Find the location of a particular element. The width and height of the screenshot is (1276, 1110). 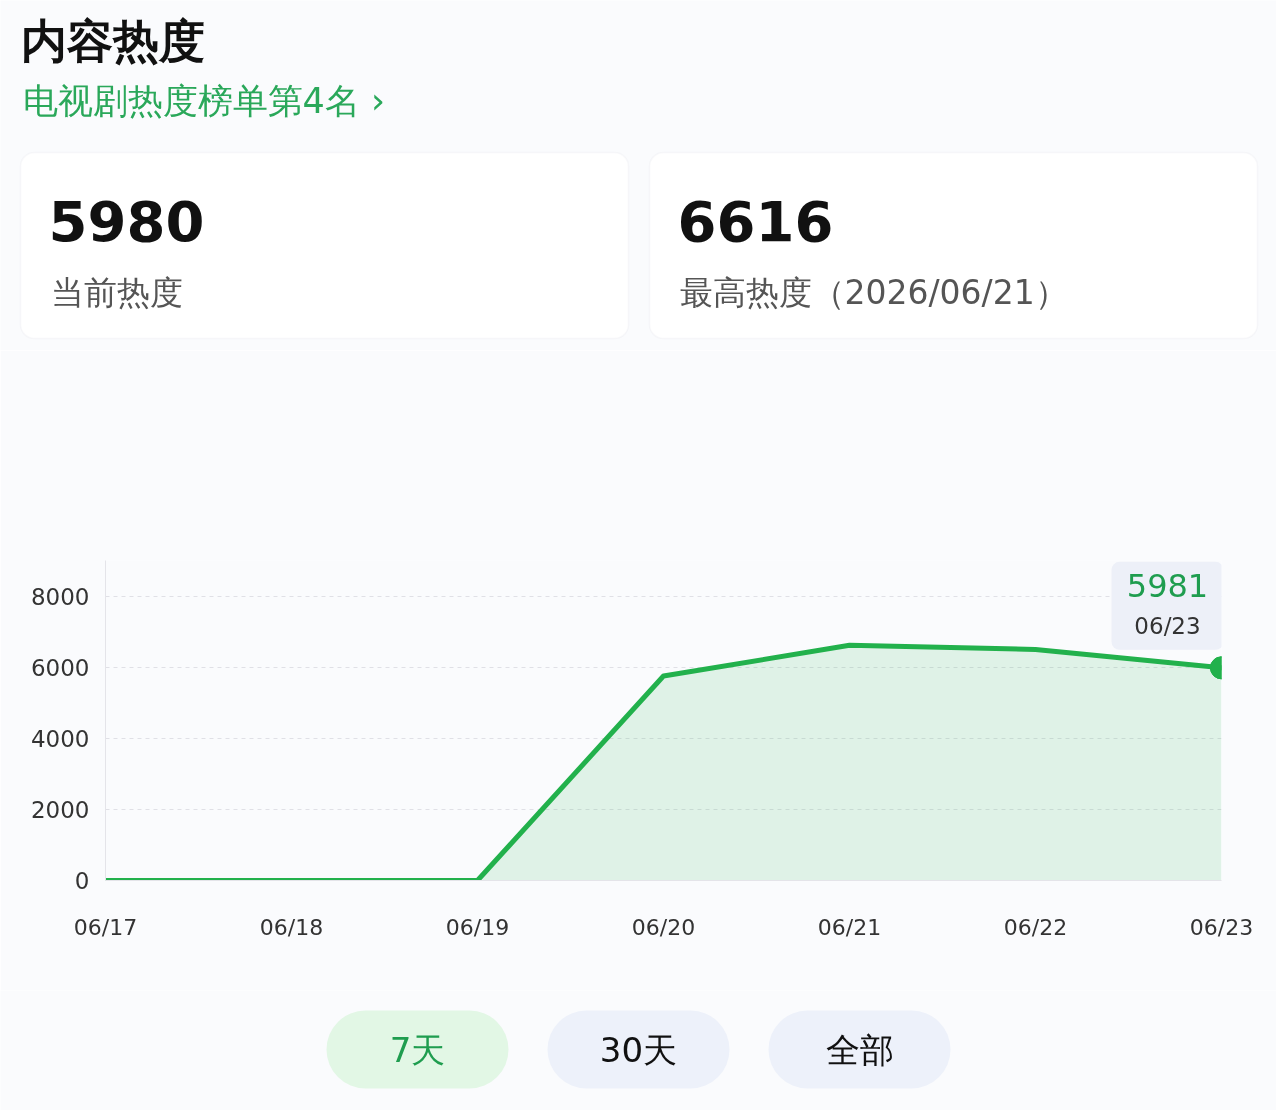

y-tick-label: 2000 is located at coordinates (60, 809).